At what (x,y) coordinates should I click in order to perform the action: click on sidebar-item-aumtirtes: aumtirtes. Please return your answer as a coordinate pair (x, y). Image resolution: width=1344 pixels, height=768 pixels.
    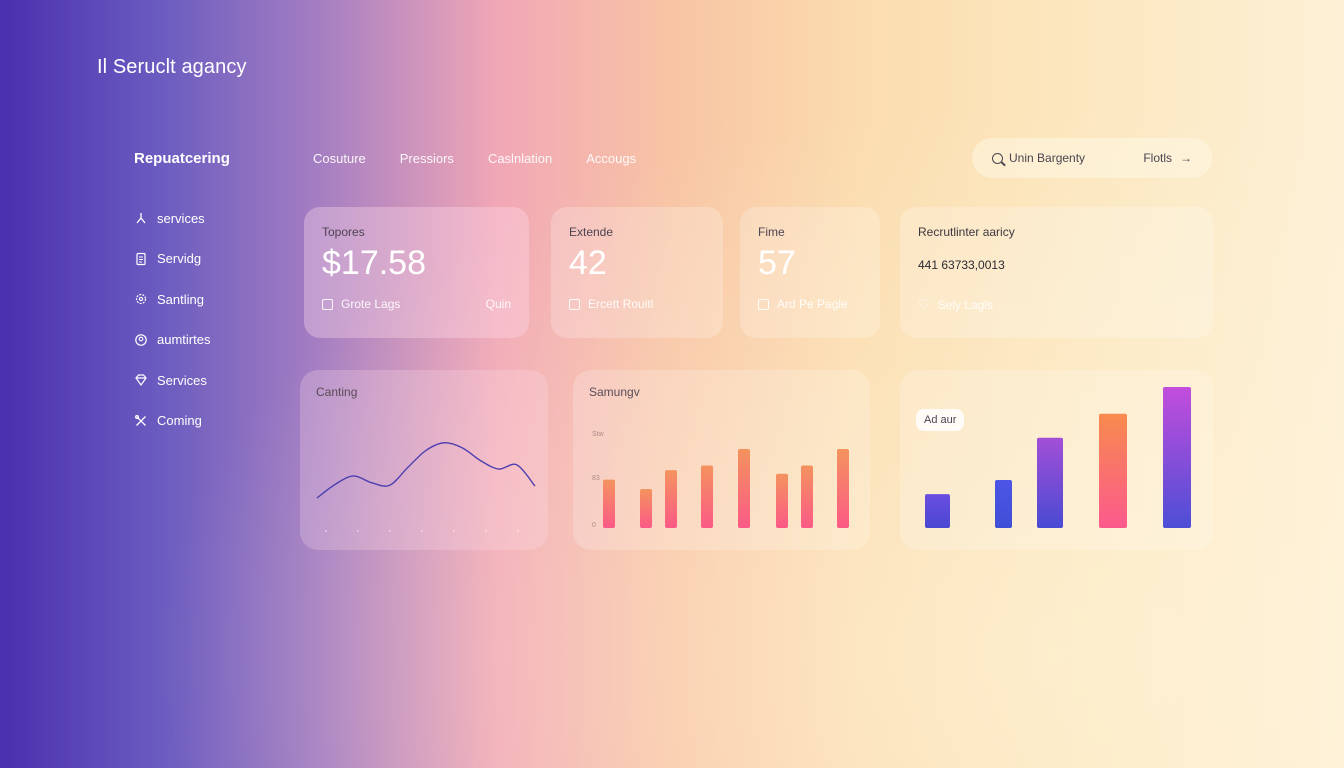
    Looking at the image, I should click on (172, 340).